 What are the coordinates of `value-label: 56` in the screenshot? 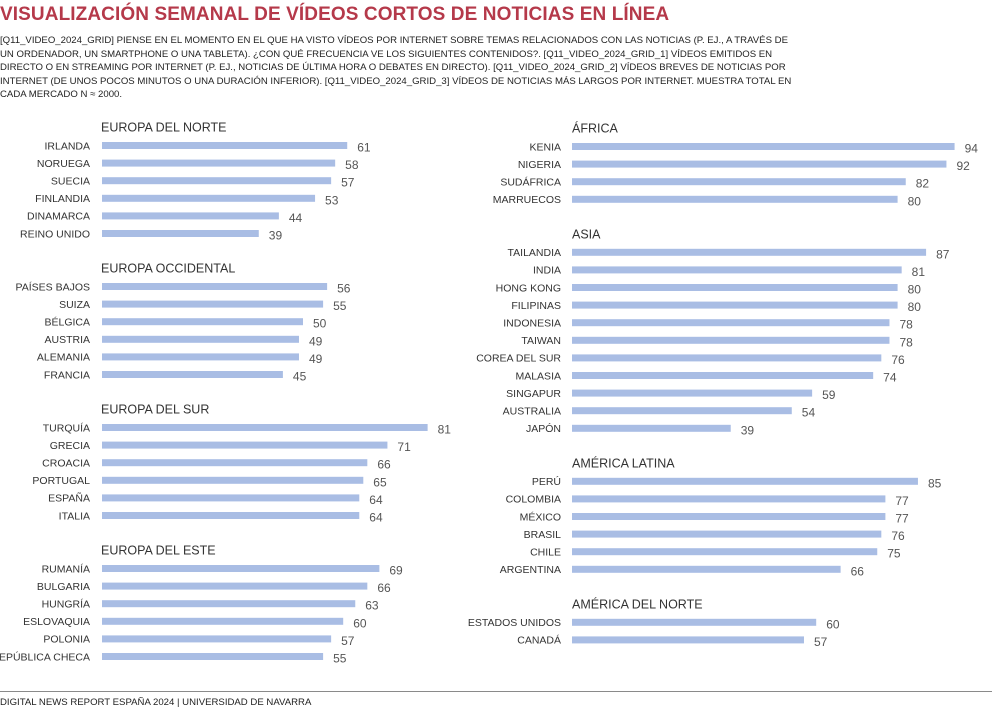 It's located at (344, 289).